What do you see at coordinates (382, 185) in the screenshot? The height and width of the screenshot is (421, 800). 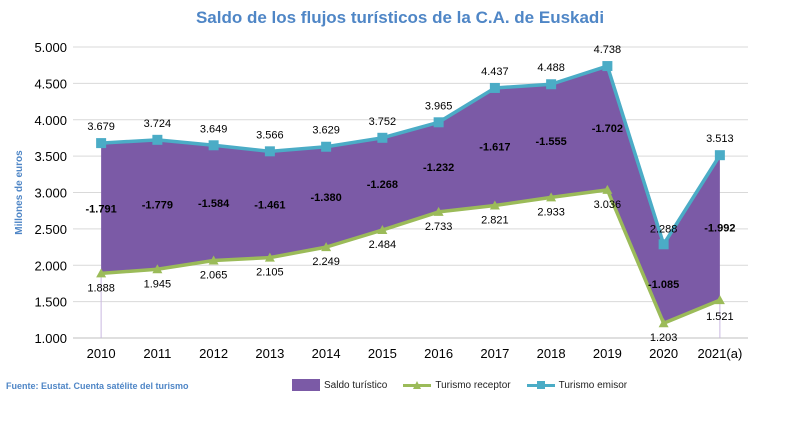 I see `saldo-data-label: -1.268` at bounding box center [382, 185].